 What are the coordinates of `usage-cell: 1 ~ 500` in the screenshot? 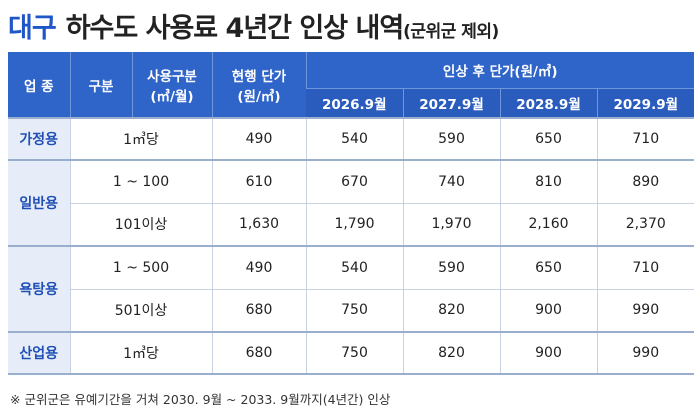 It's located at (140, 267).